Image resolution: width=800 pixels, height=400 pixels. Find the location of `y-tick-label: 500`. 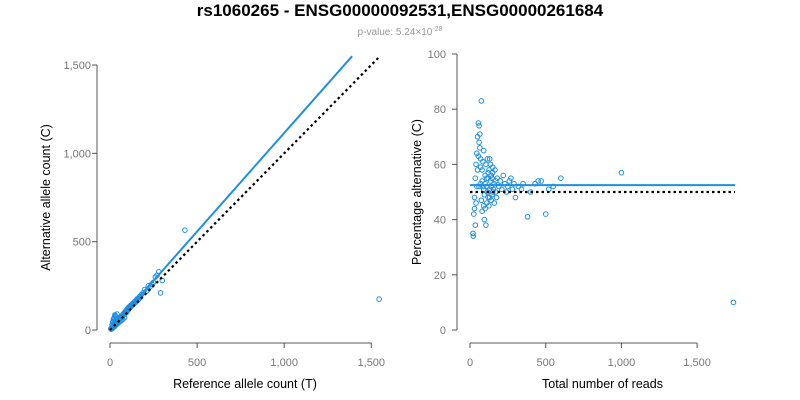

y-tick-label: 500 is located at coordinates (82, 243).